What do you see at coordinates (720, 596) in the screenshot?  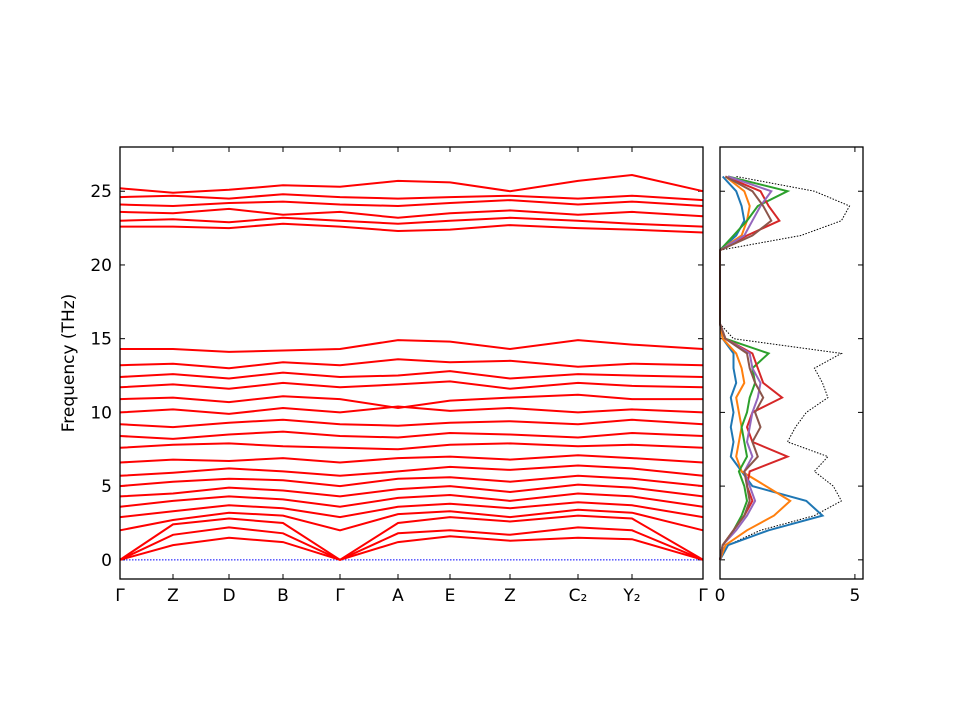 I see `x-tick-label: 0` at bounding box center [720, 596].